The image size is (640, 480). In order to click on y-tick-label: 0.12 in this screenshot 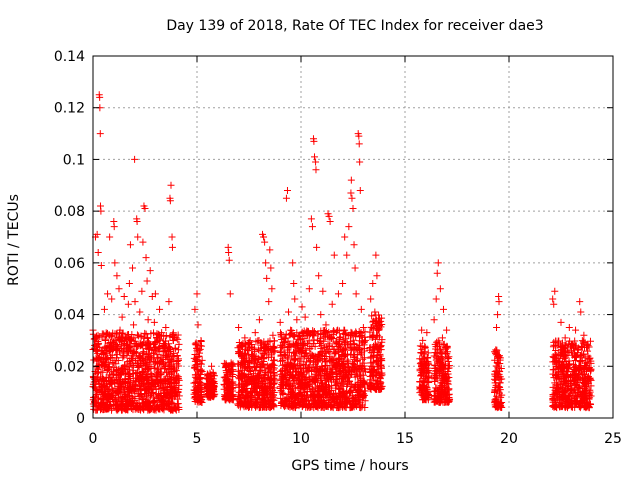, I will do `click(69, 109)`.